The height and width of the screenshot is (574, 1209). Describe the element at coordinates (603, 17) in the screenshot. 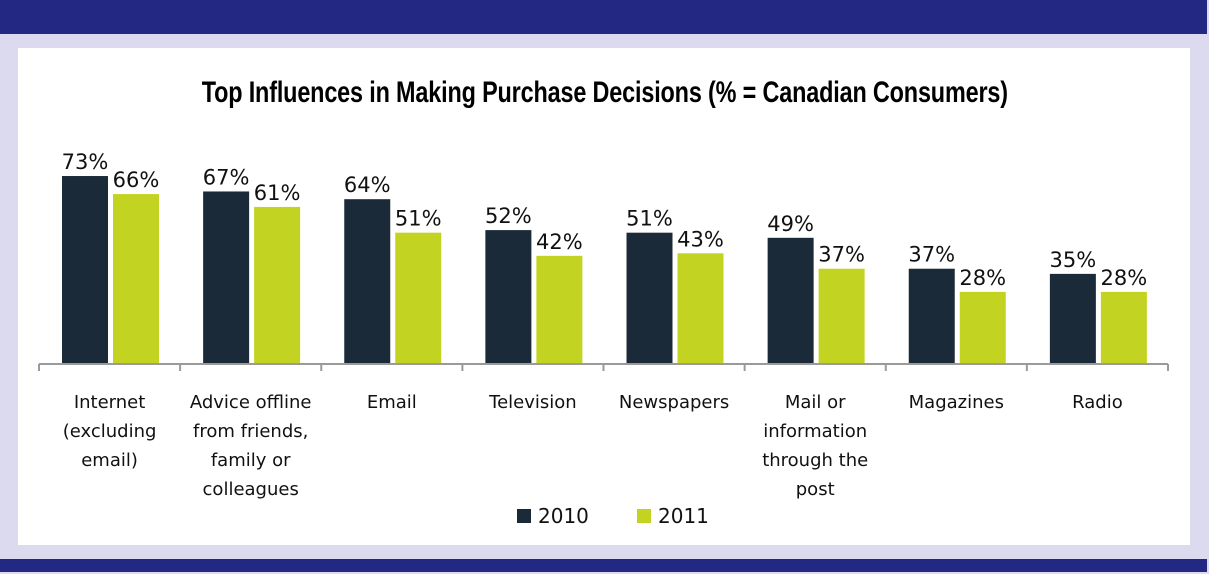

I see `top-banner` at that location.